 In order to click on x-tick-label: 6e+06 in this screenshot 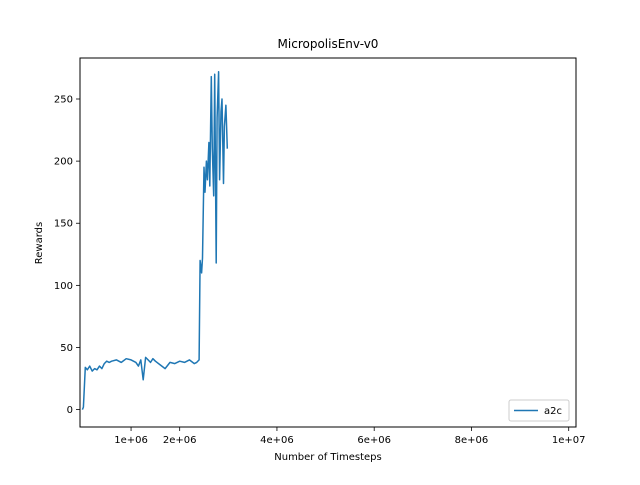, I will do `click(374, 440)`.